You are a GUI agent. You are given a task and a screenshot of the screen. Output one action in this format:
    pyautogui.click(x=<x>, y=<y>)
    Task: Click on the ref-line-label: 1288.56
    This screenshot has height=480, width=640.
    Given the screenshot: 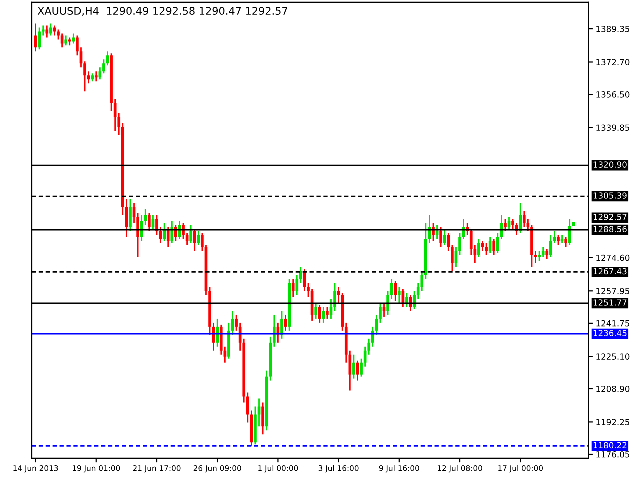 What is the action you would take?
    pyautogui.click(x=610, y=229)
    